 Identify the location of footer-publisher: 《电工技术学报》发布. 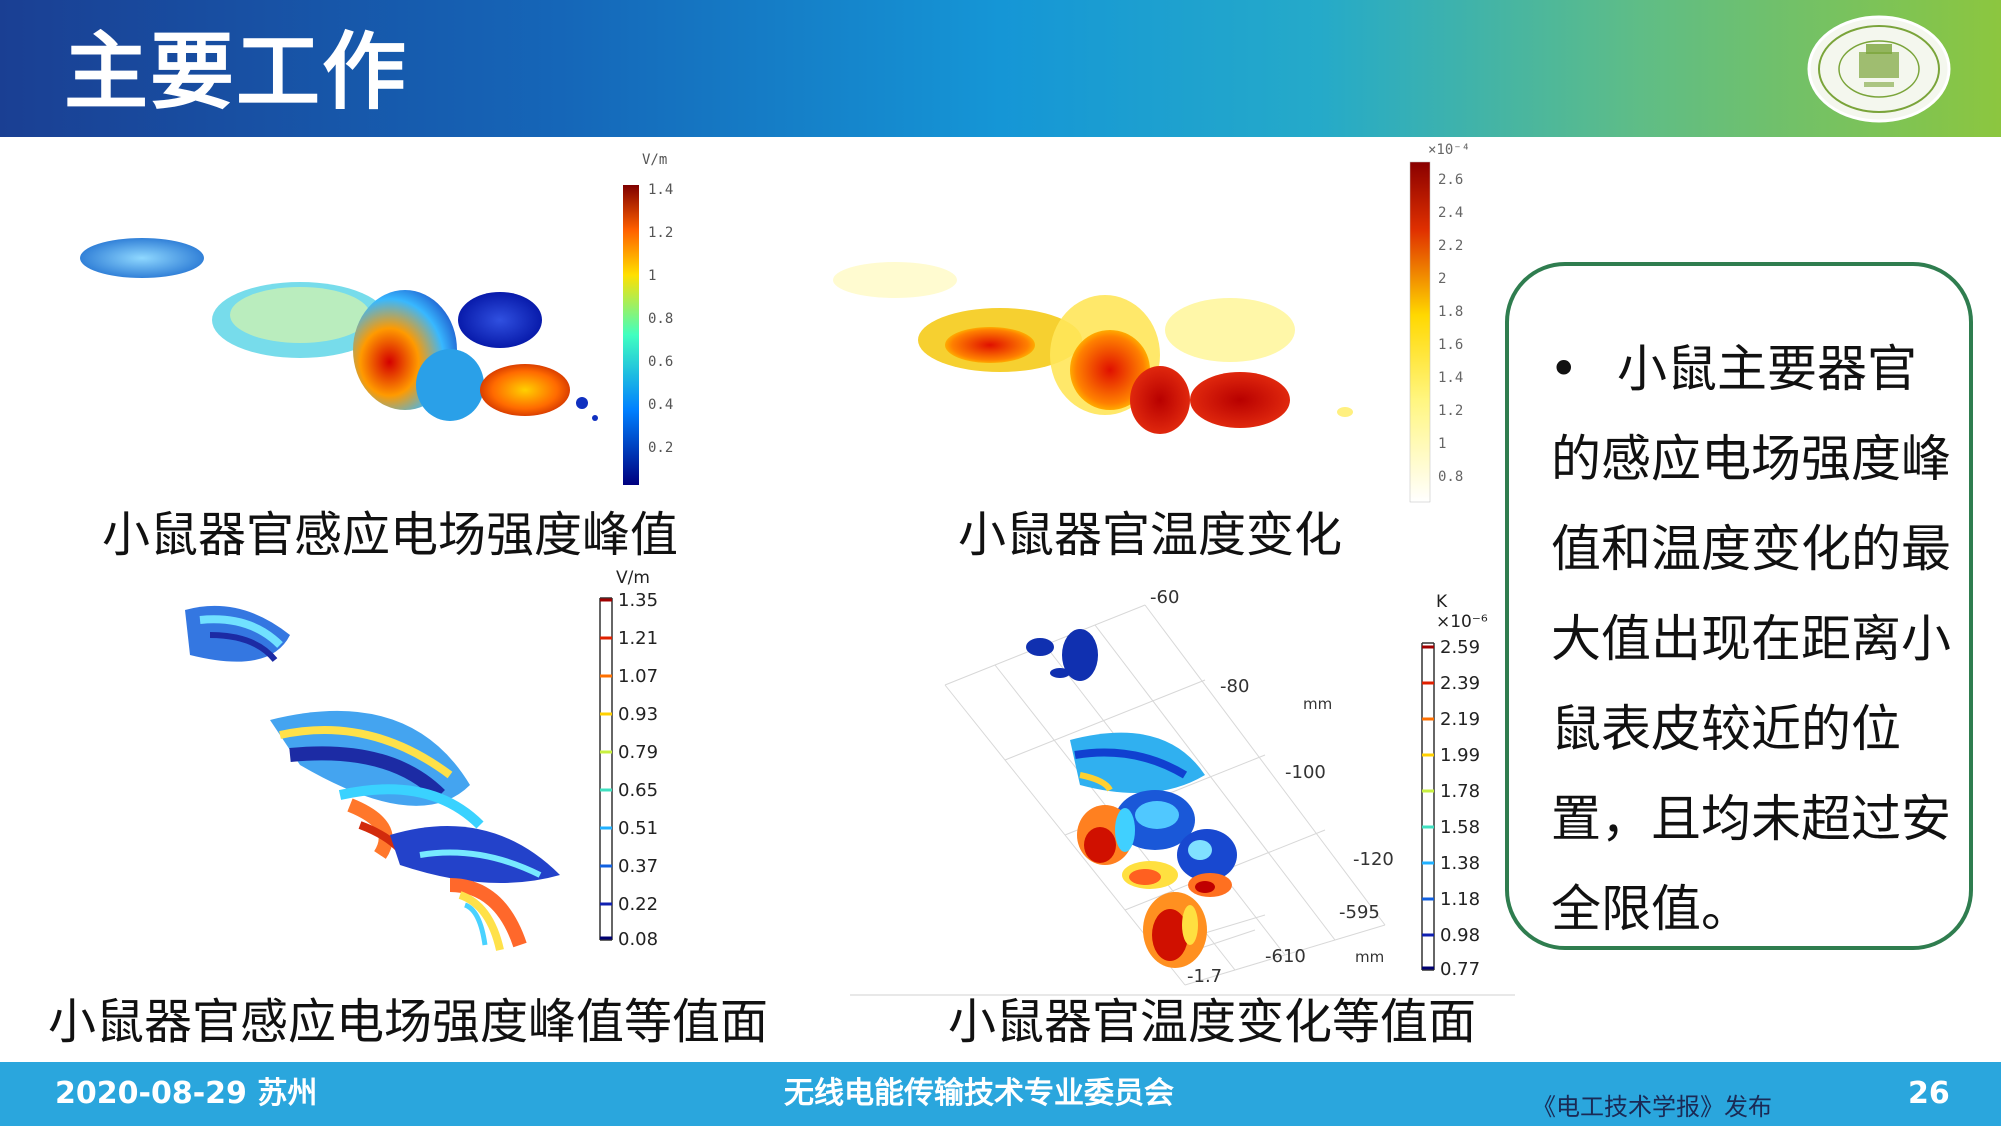
(1652, 1107).